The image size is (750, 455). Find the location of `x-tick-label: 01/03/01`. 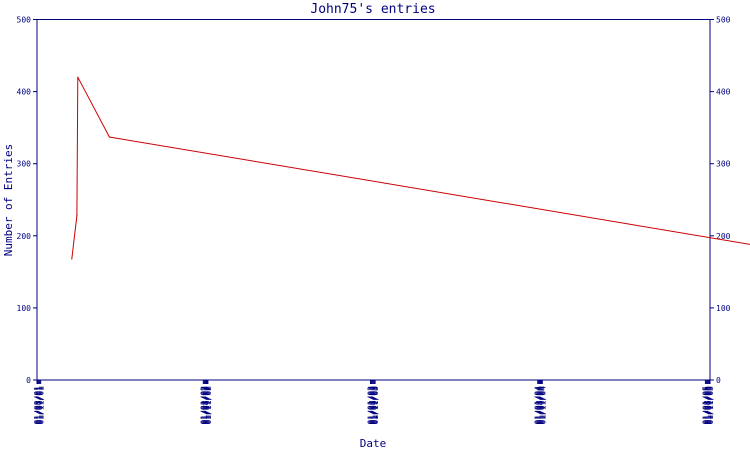

x-tick-label: 01/03/01 is located at coordinates (37, 405).